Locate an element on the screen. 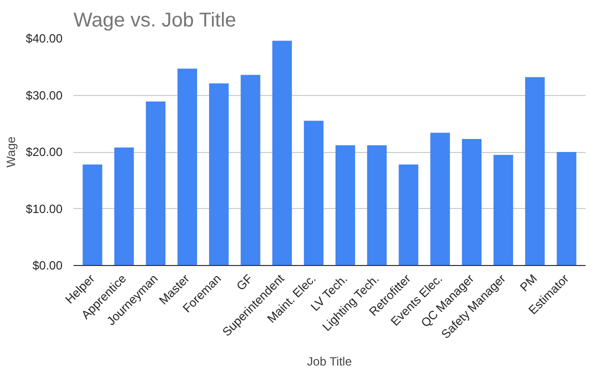 The width and height of the screenshot is (600, 371). y-tick-label: $30.00 is located at coordinates (44, 95).